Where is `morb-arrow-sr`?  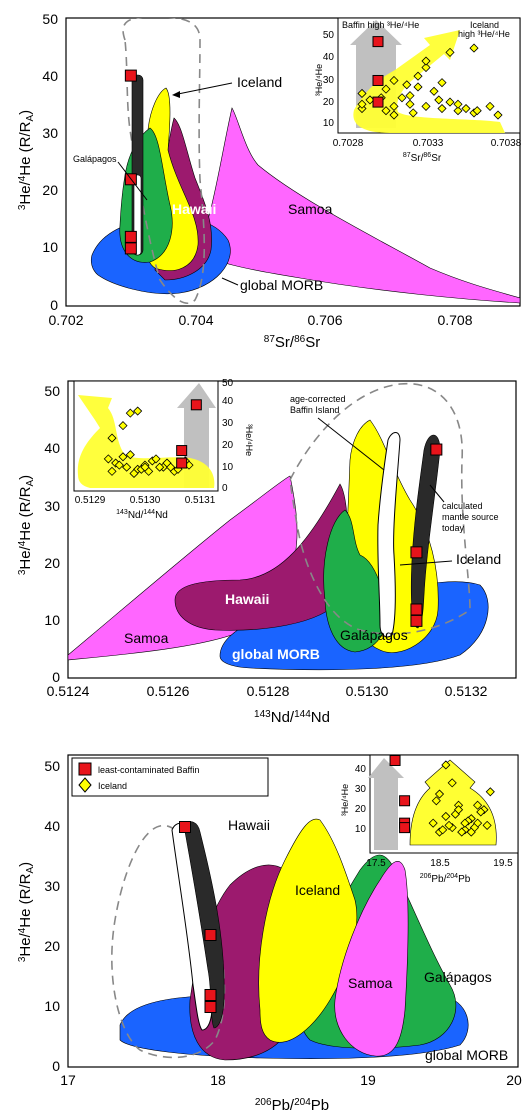 morb-arrow-sr is located at coordinates (230, 281).